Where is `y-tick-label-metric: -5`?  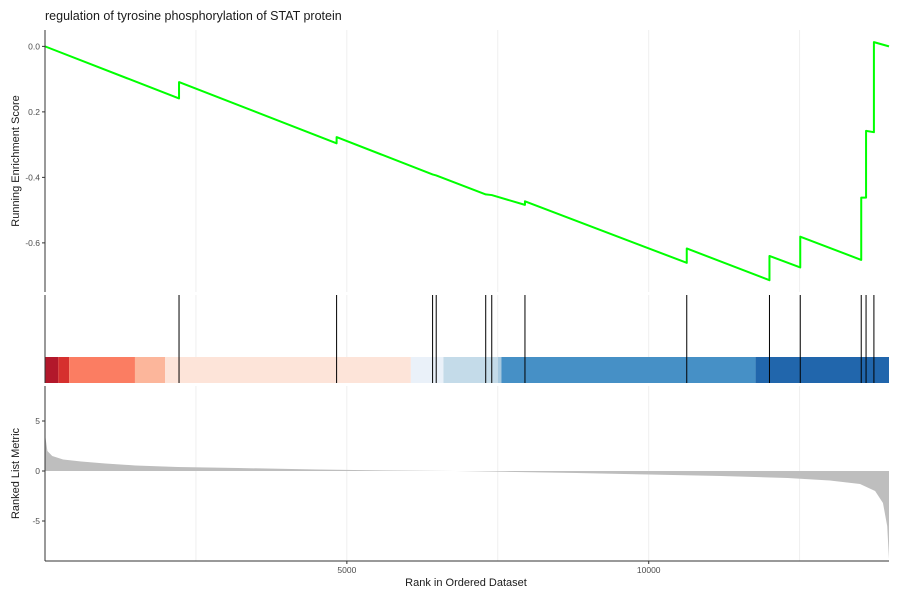 y-tick-label-metric: -5 is located at coordinates (36, 521).